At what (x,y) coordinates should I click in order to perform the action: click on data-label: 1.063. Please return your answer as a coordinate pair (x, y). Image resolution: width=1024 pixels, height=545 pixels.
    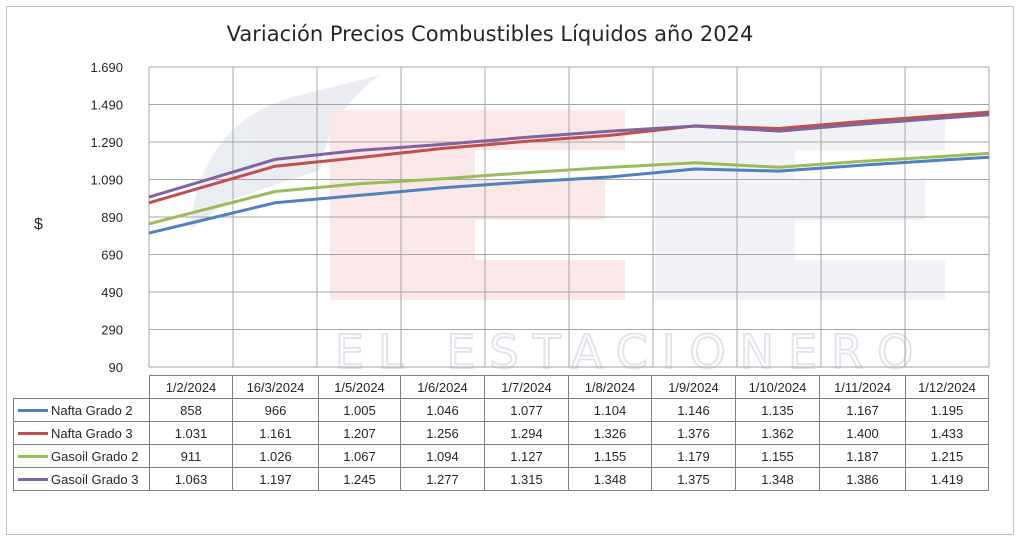
    Looking at the image, I should click on (191, 479).